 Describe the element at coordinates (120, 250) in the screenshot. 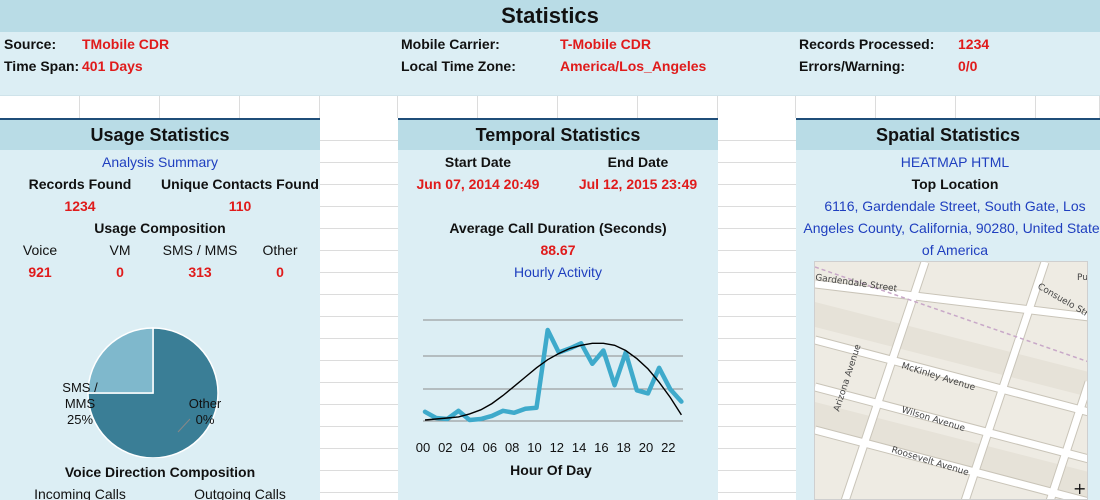

I see `vm-label: VM` at that location.